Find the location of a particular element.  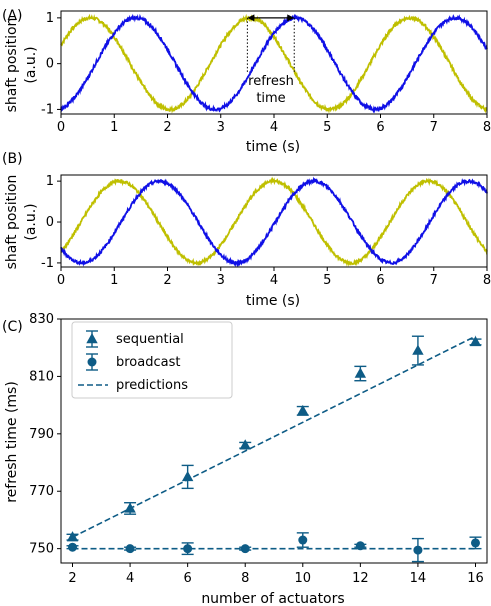

annotation-time: time is located at coordinates (270, 98).